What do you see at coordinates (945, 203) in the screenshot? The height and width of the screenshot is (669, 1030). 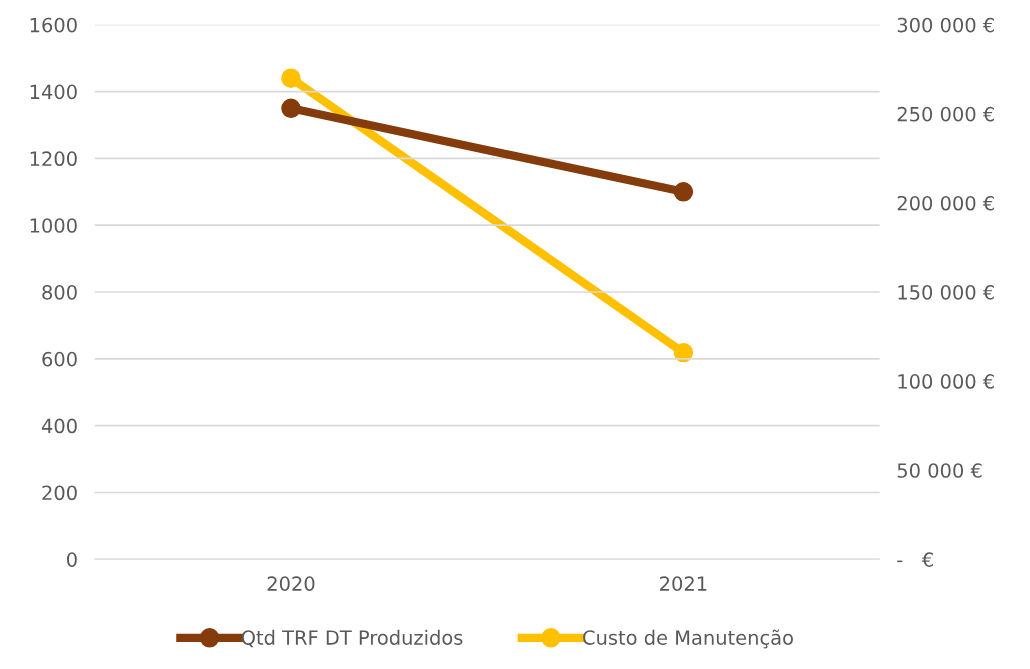 I see `y2-tick-label: 200 000 €` at bounding box center [945, 203].